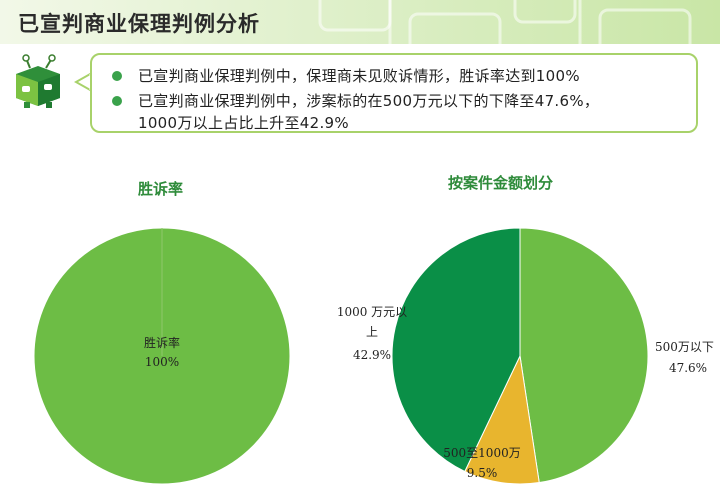 The height and width of the screenshot is (498, 720). What do you see at coordinates (162, 362) in the screenshot?
I see `slice-value-label: 100%` at bounding box center [162, 362].